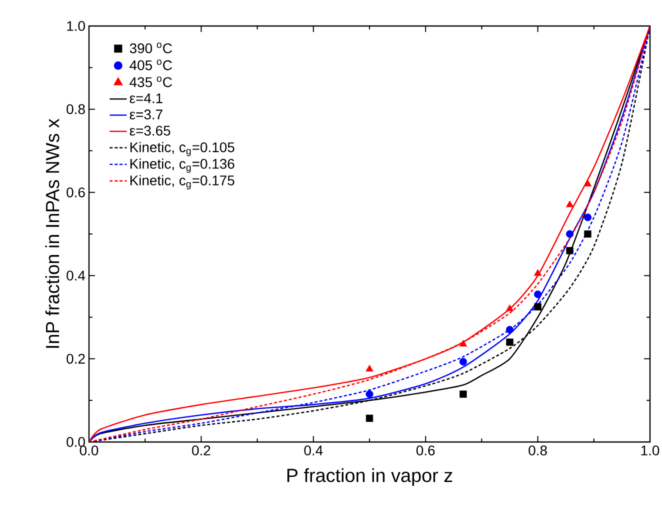  What do you see at coordinates (151, 65) in the screenshot?
I see `legend-label: 405 $^{o}$C` at bounding box center [151, 65].